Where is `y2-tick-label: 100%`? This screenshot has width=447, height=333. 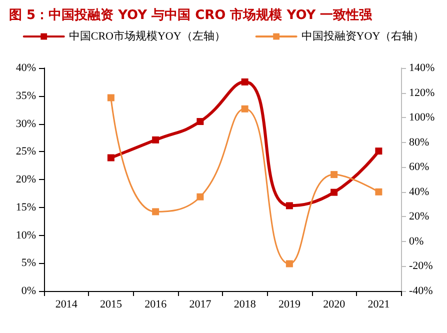
y2-tick-label: 100% is located at coordinates (422, 118).